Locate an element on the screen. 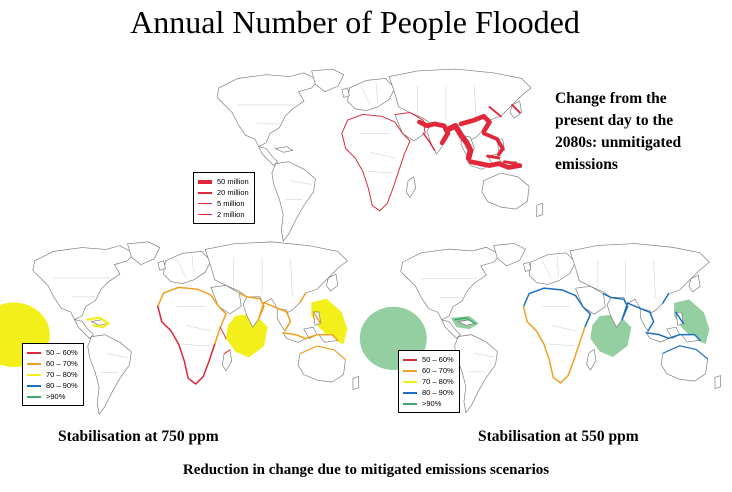 Image resolution: width=732 pixels, height=492 pixels. description-line: 2080s: unmitigated is located at coordinates (618, 142).